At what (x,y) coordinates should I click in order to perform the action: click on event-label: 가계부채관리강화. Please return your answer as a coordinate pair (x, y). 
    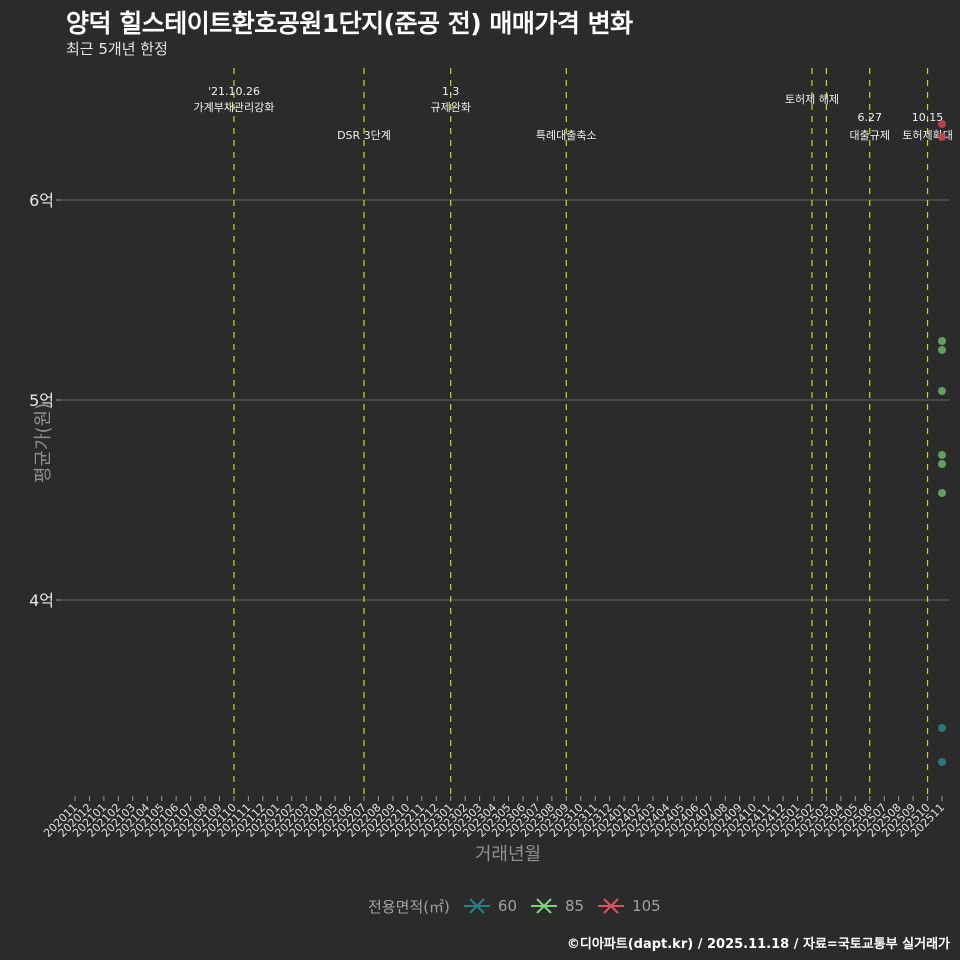
    Looking at the image, I should click on (233, 107).